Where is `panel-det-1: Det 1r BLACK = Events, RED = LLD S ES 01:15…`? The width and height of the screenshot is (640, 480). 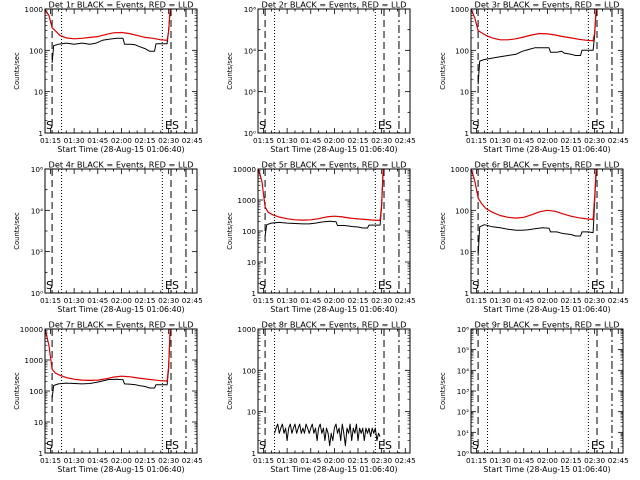
panel-det-1: Det 1r BLACK = Events, RED = LLD S ES 01:15… is located at coordinates (108, 77).